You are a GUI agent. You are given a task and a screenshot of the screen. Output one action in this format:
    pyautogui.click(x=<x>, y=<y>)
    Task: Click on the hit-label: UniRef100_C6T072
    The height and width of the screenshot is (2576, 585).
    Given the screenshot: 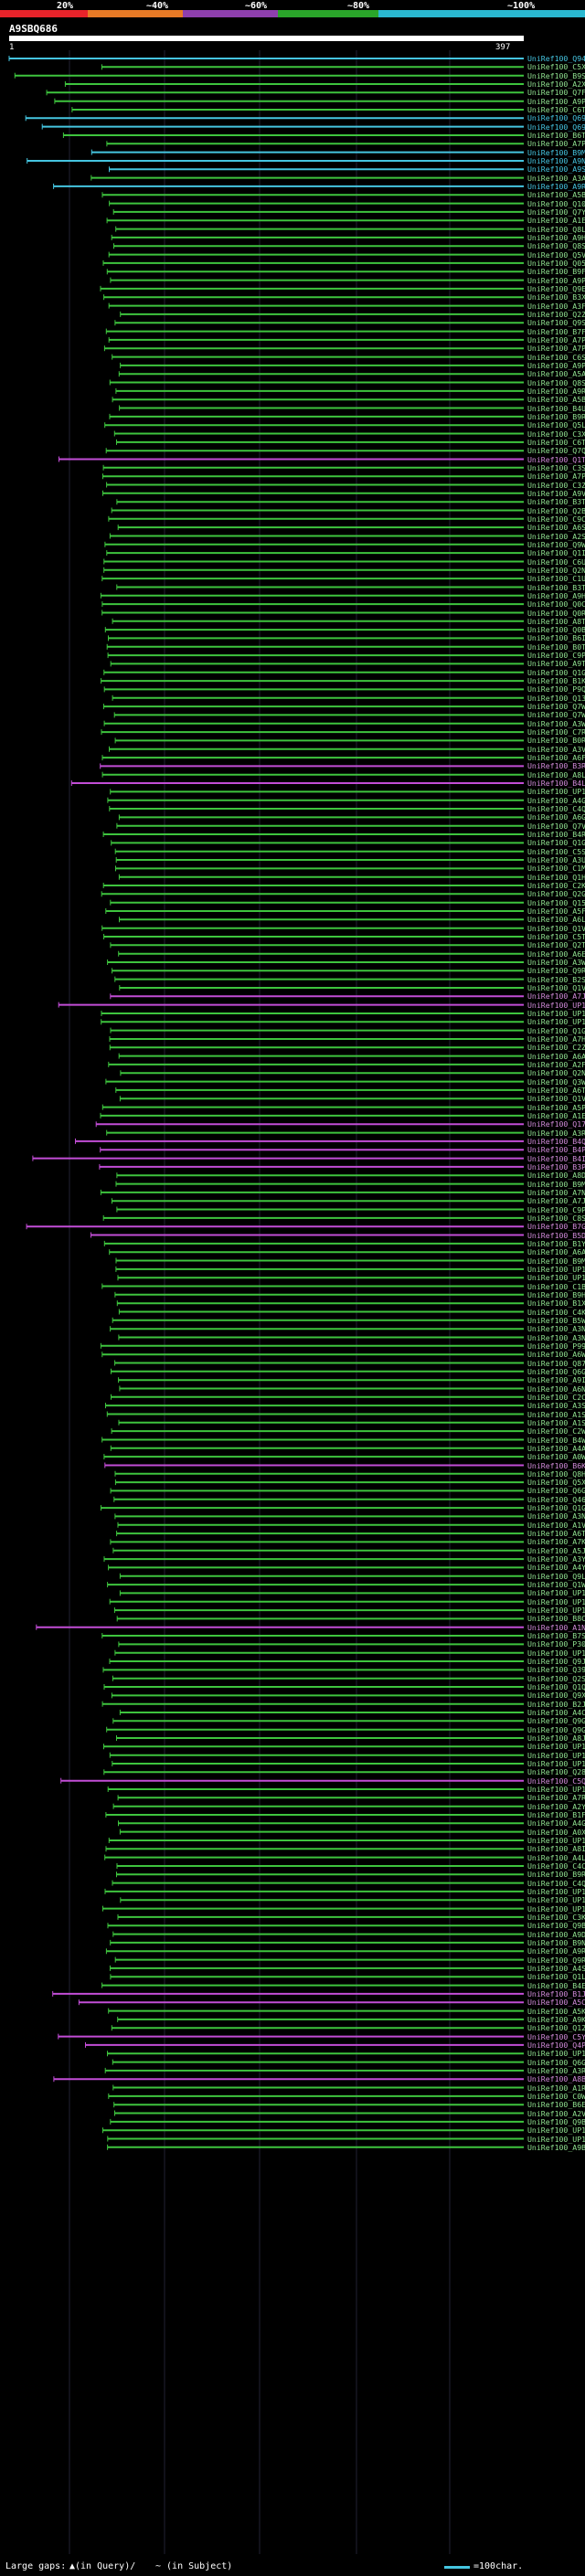 What is the action you would take?
    pyautogui.click(x=556, y=442)
    